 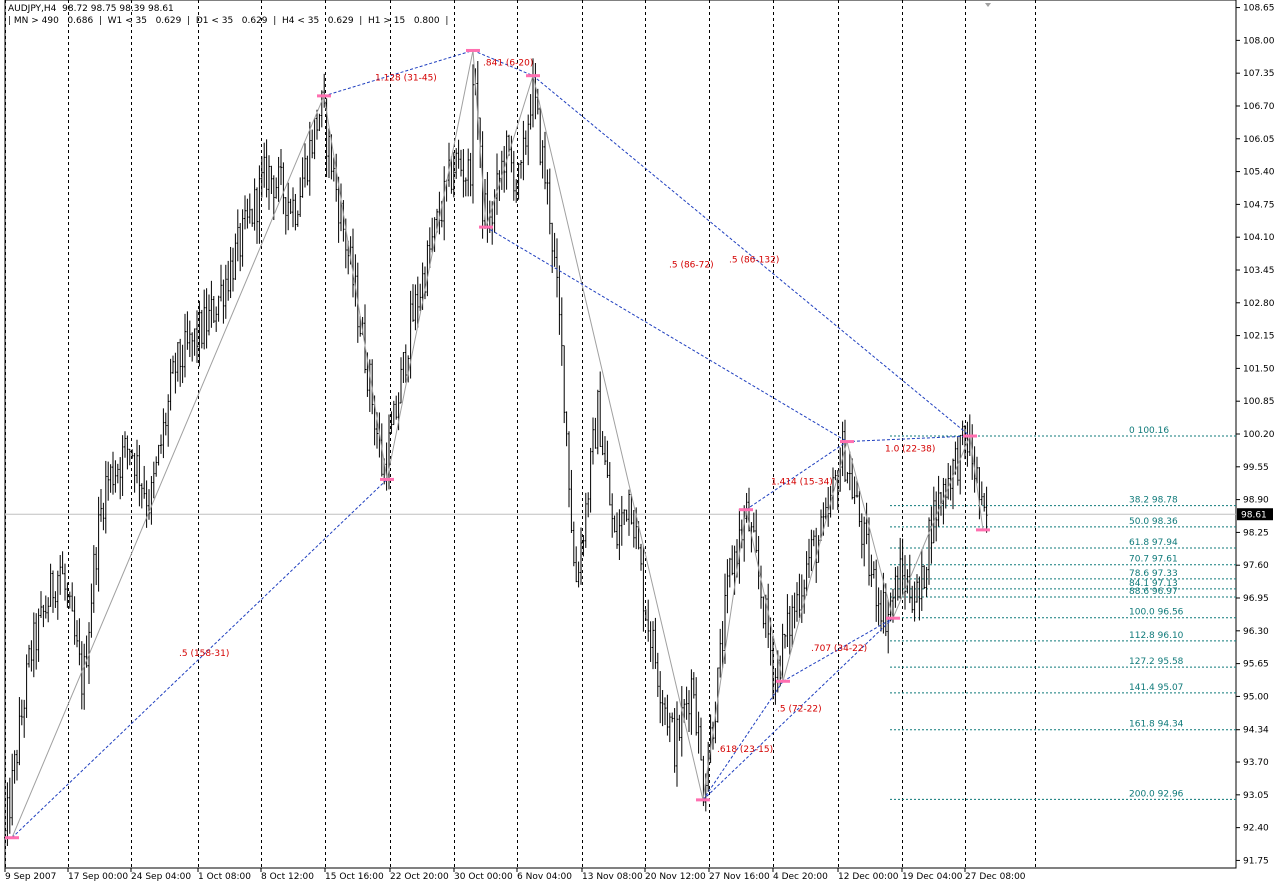 I want to click on y-tick-label: 93.70, so click(x=1256, y=763).